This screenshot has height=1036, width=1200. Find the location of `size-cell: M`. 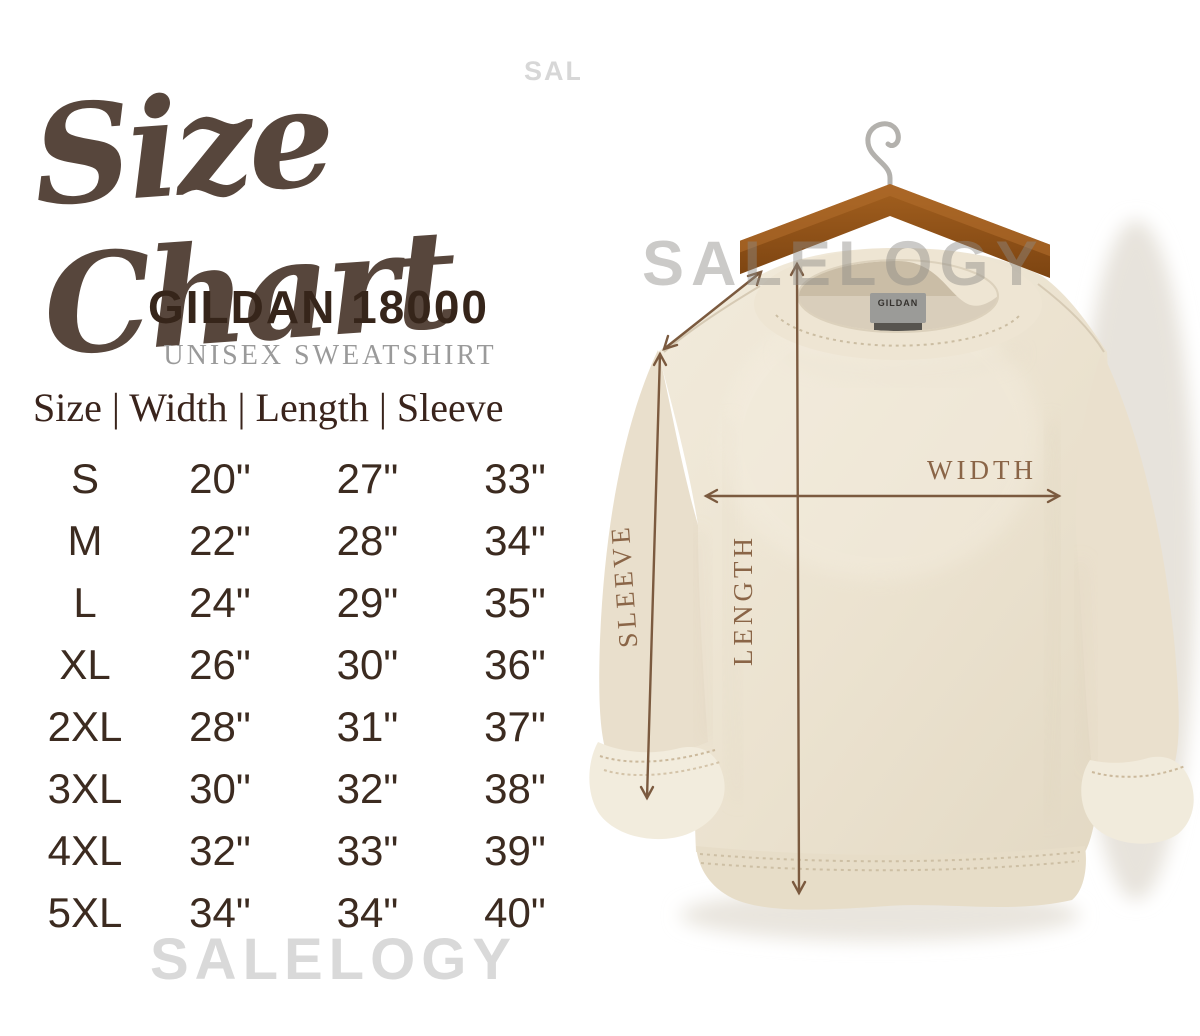

size-cell: M is located at coordinates (85, 540).